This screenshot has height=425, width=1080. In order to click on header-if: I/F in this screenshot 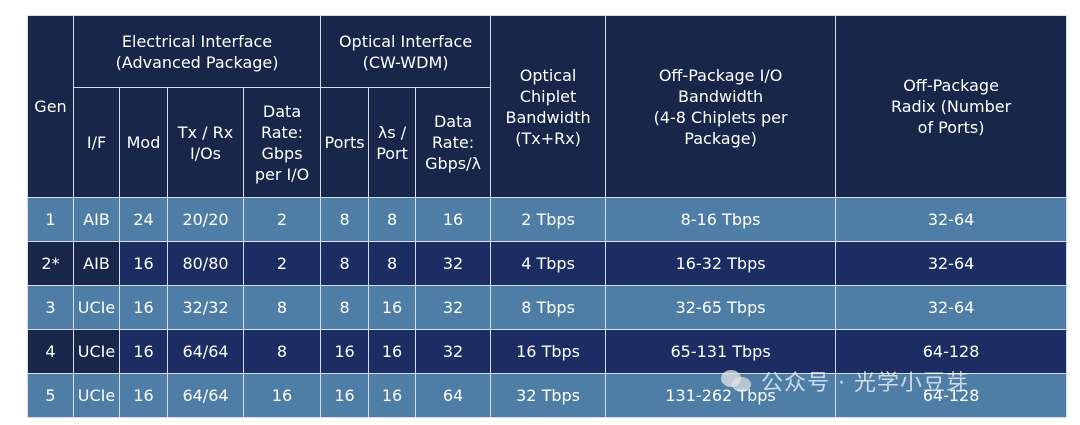, I will do `click(96, 142)`.